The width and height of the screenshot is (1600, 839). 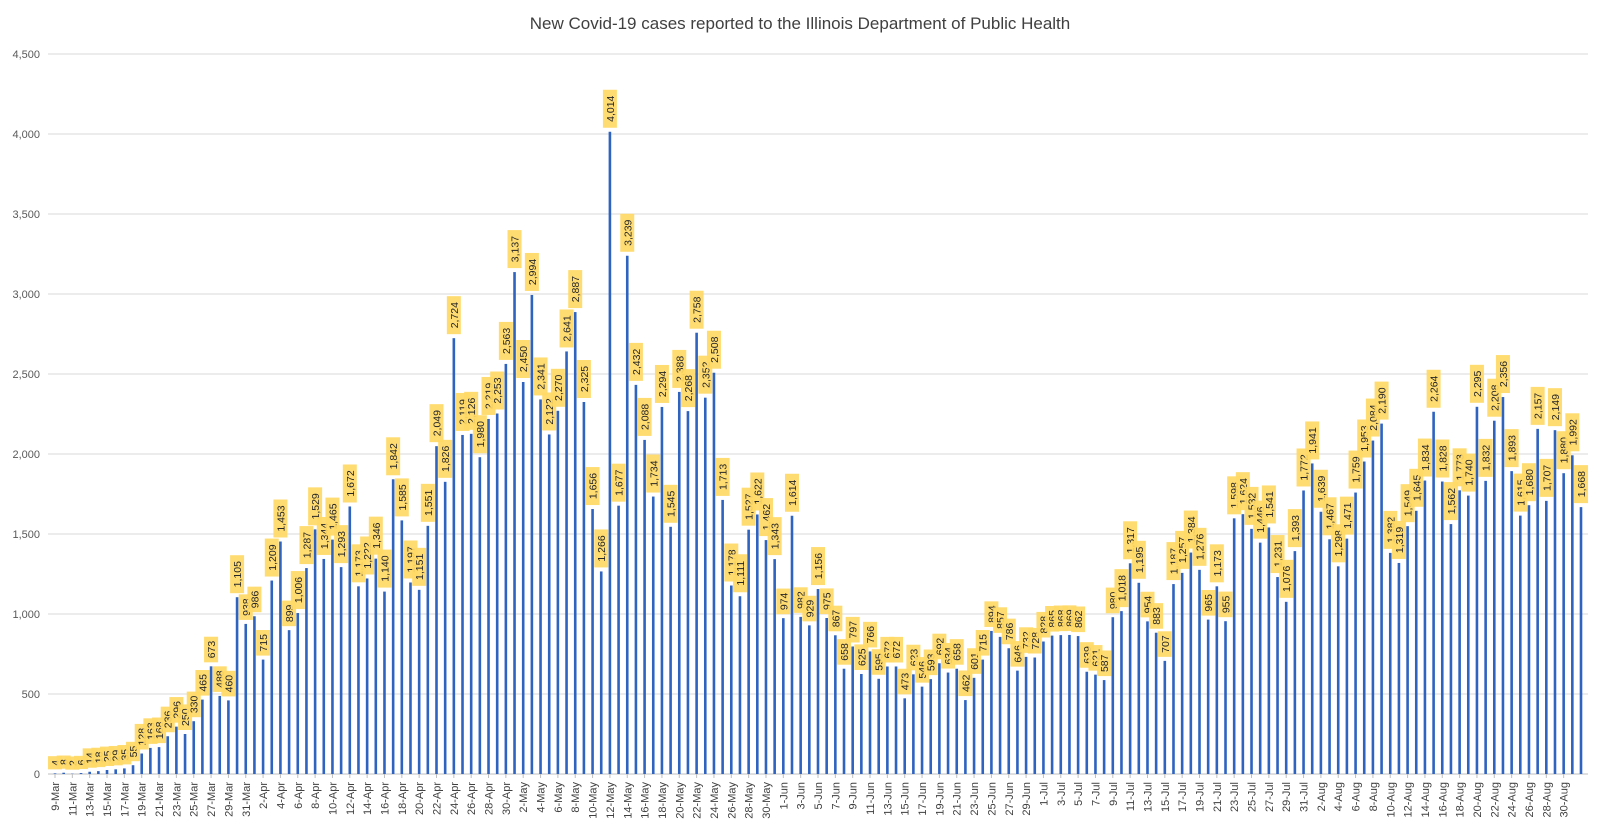 What do you see at coordinates (818, 566) in the screenshot?
I see `data-label: 1,156` at bounding box center [818, 566].